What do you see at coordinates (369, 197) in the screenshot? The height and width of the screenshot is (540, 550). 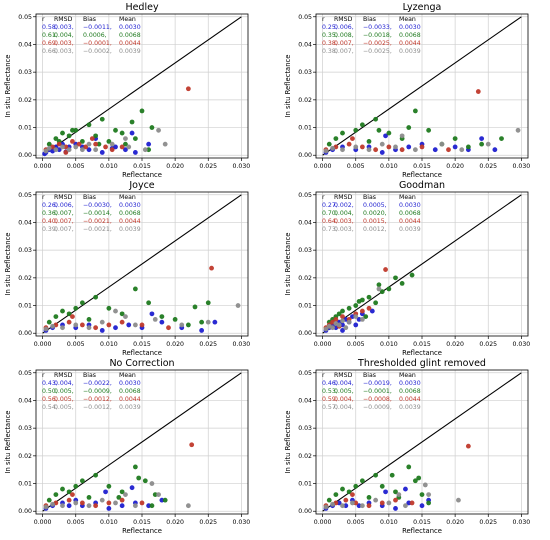 I see `stats-header-bias: Bias` at bounding box center [369, 197].